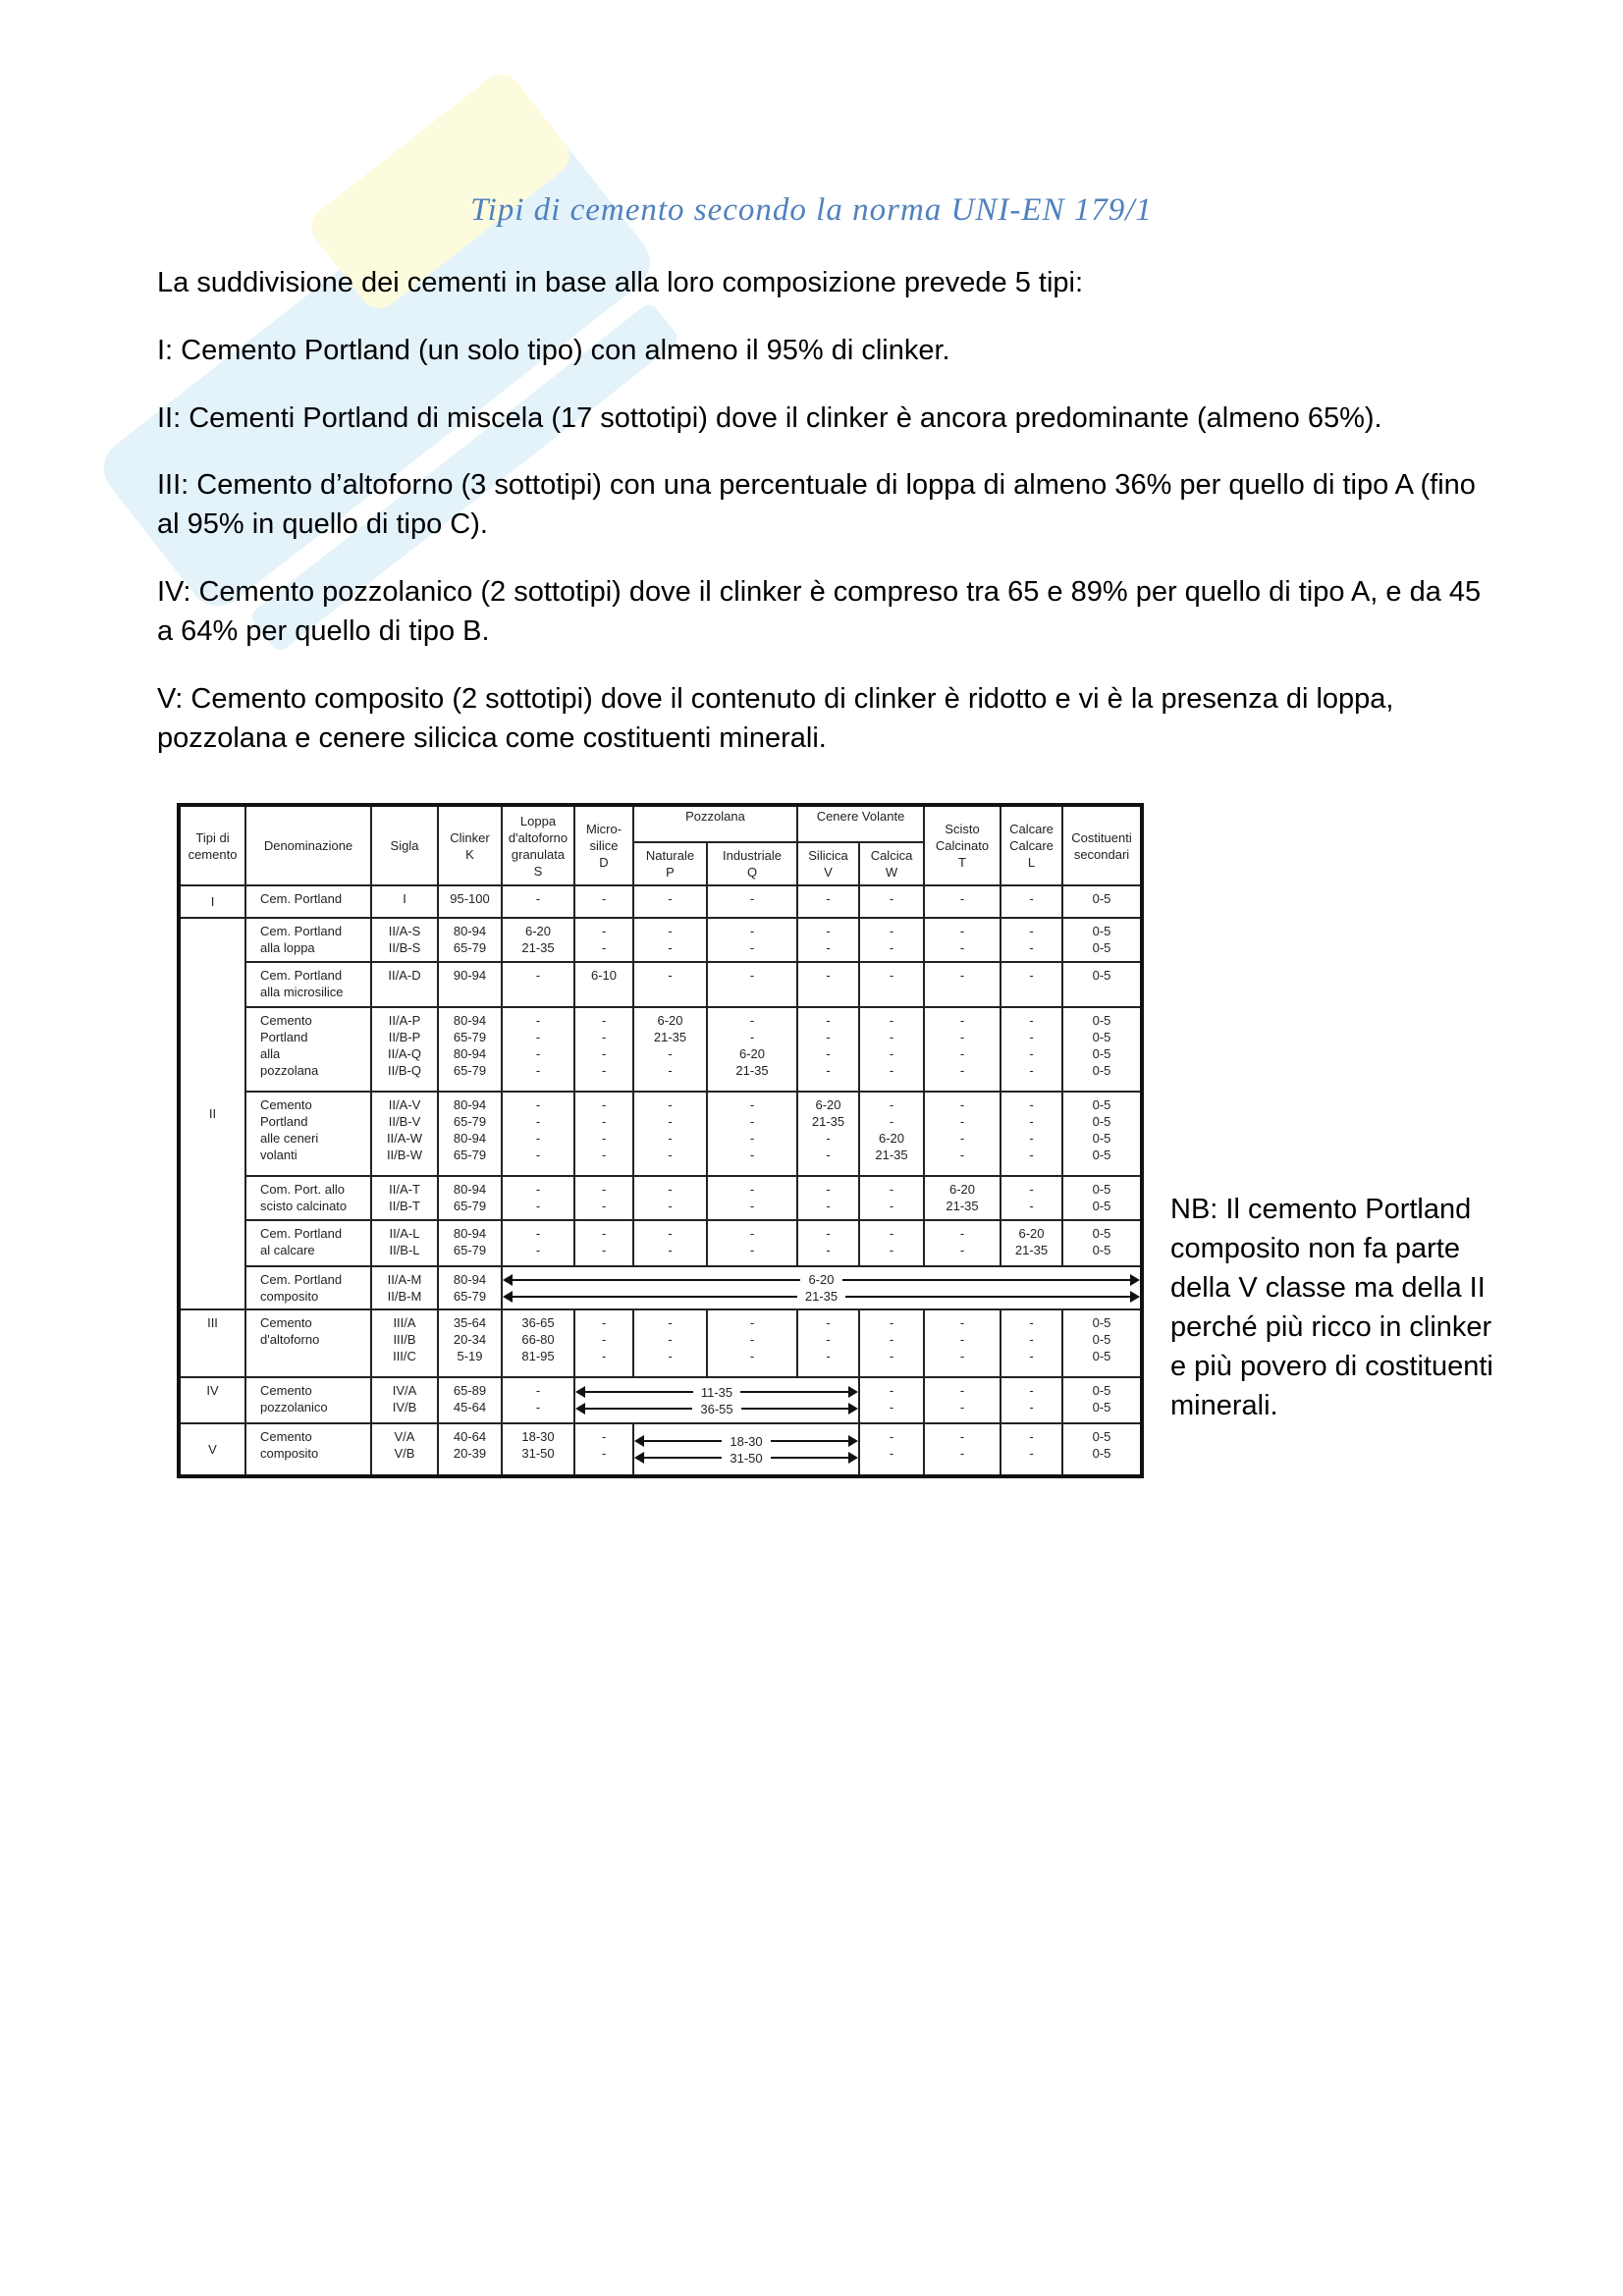 This screenshot has height=2296, width=1623. Describe the element at coordinates (715, 823) in the screenshot. I see `column-header: Pozzolana` at that location.